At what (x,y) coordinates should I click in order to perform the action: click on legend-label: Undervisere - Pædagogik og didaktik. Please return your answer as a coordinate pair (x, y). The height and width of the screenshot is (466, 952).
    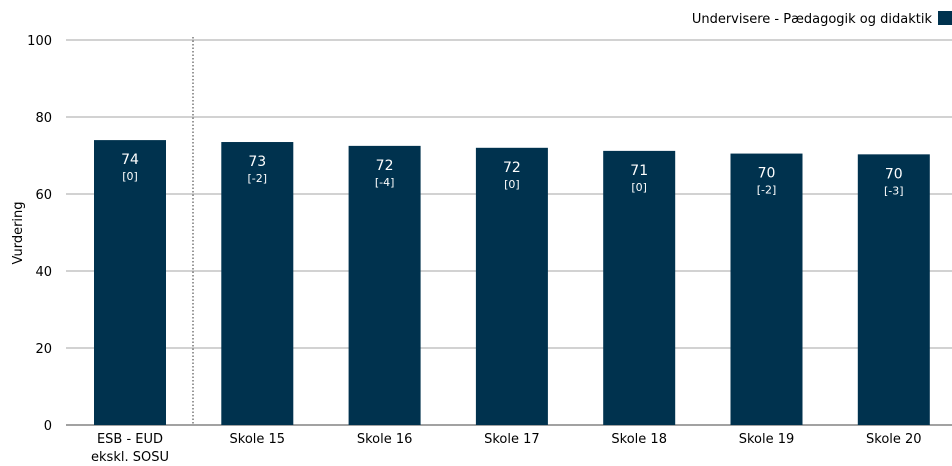
    Looking at the image, I should click on (812, 19).